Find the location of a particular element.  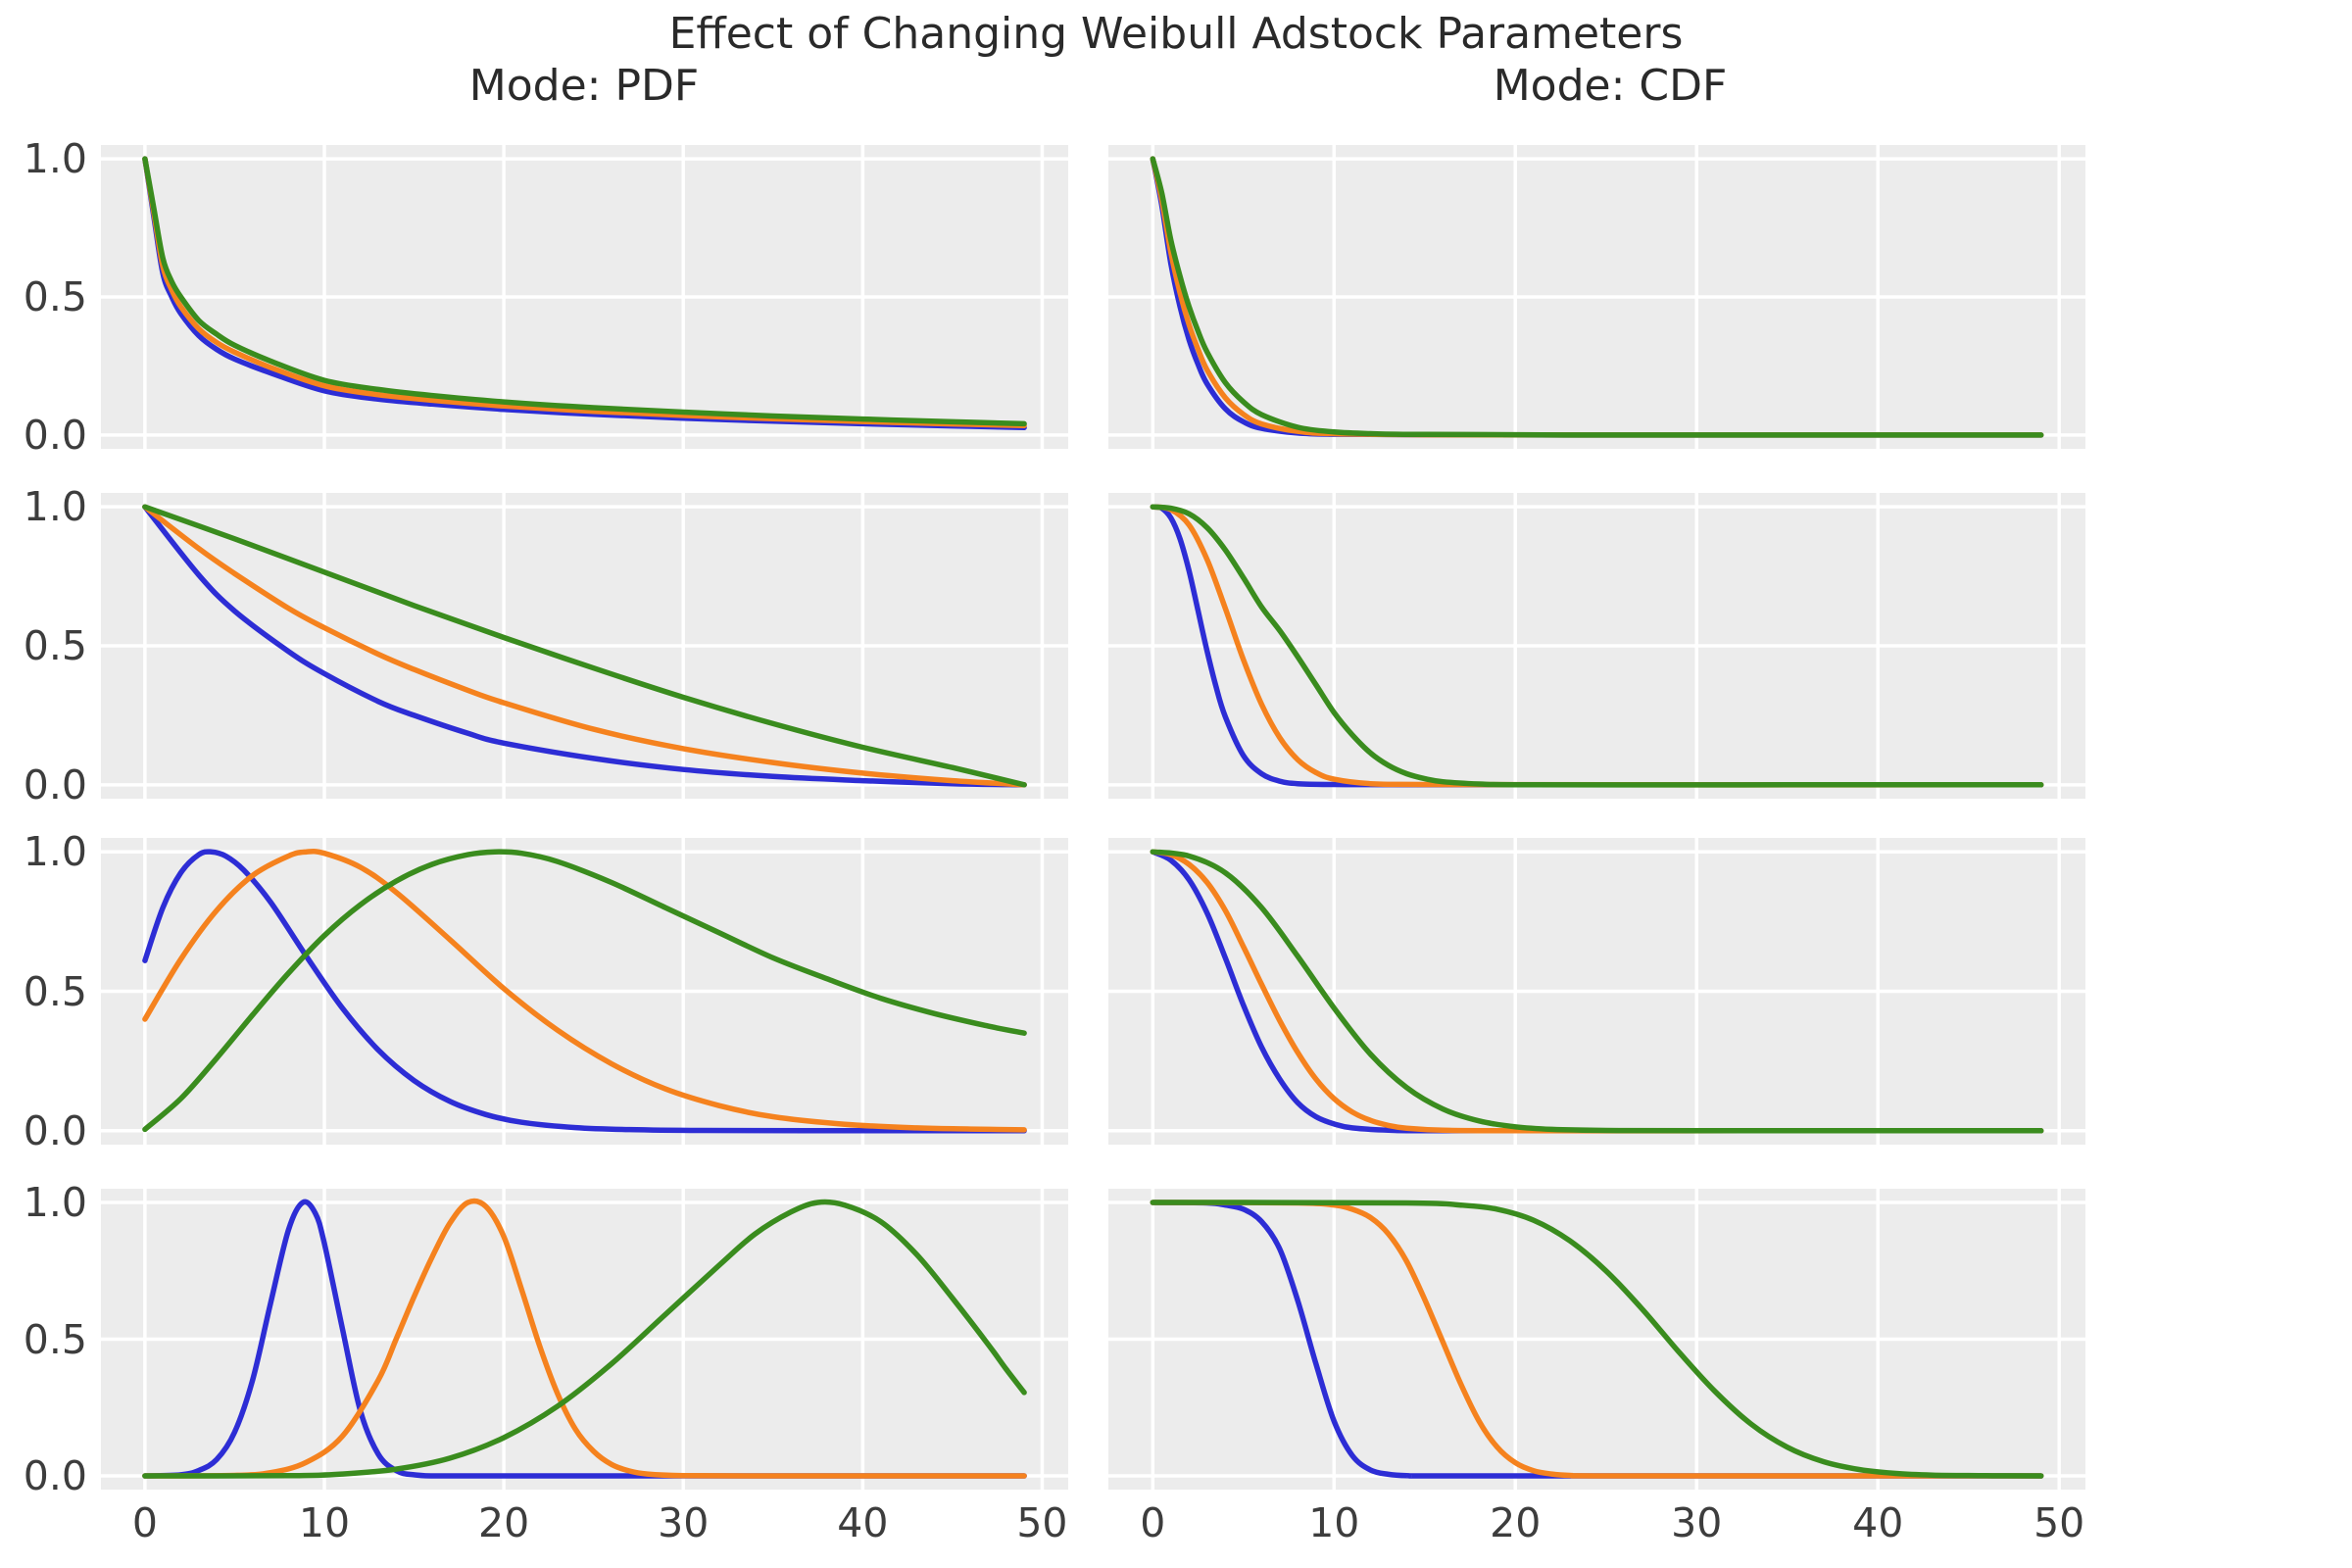

subplot-pdf-row4 is located at coordinates (584, 1339).